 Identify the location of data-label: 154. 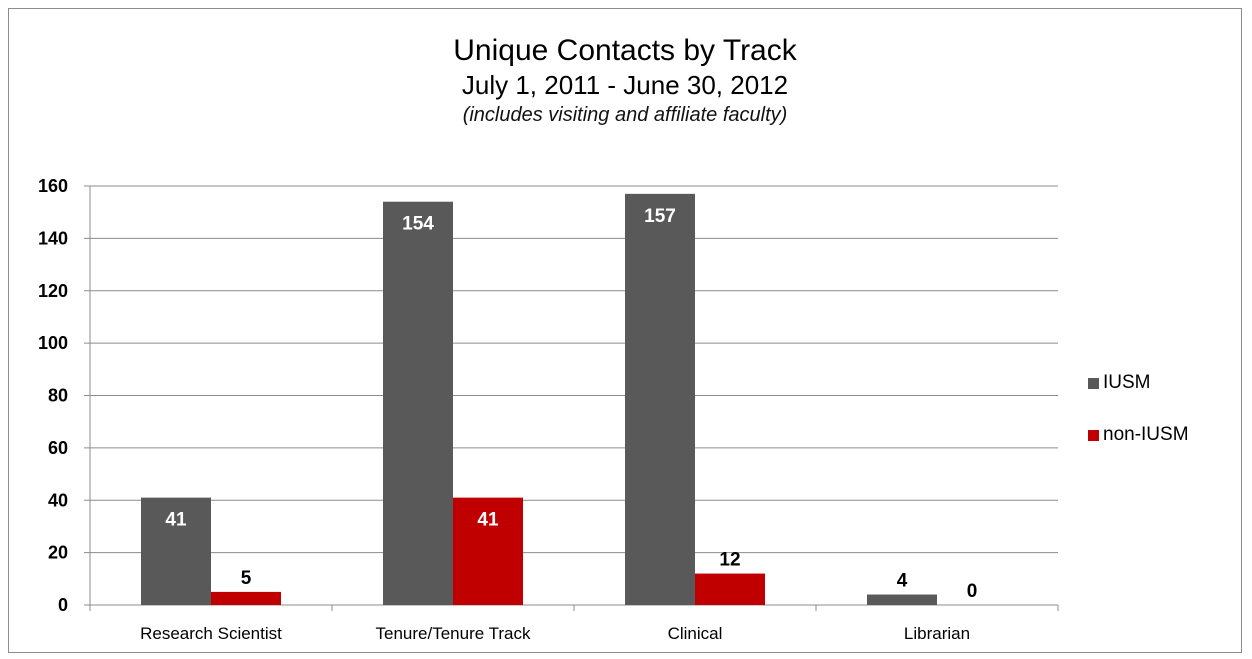
(418, 224).